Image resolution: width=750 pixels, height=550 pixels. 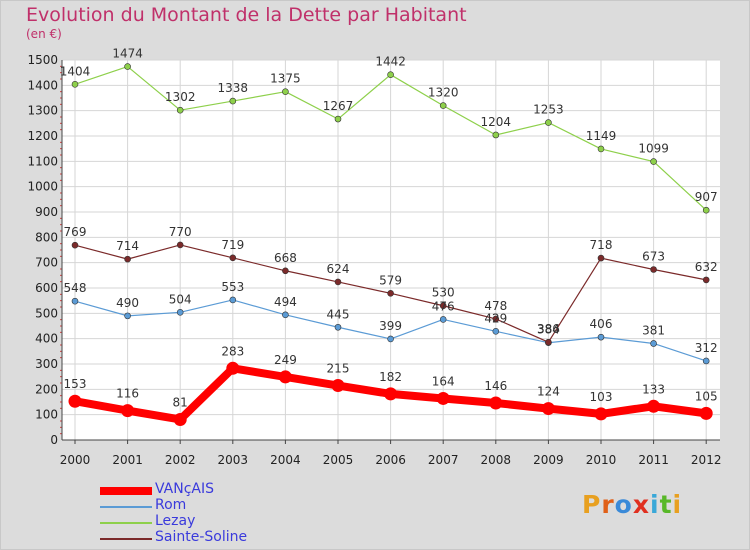 I want to click on data-label: 406, so click(x=601, y=324).